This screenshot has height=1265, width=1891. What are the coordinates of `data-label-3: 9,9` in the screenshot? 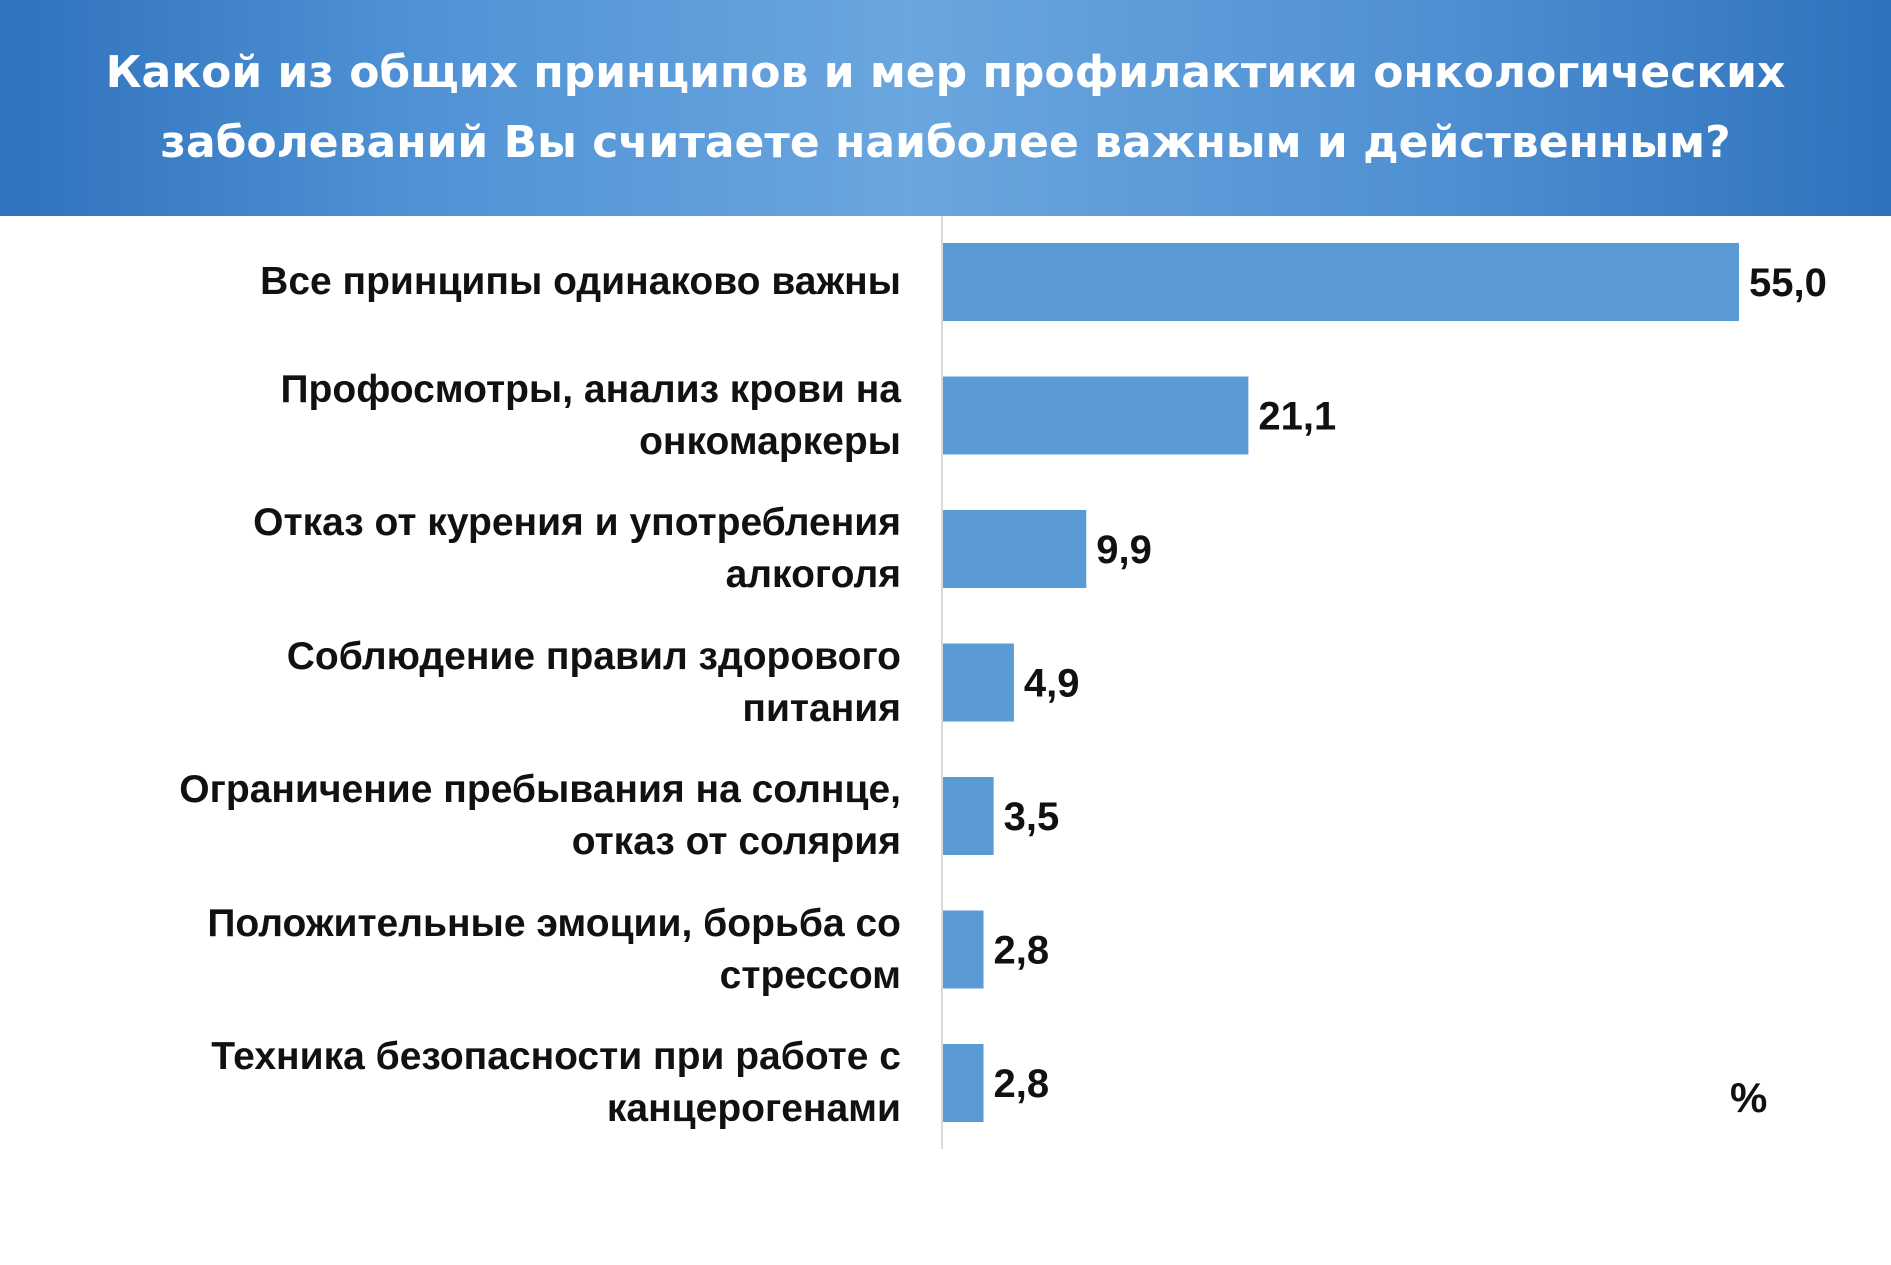 It's located at (1124, 550).